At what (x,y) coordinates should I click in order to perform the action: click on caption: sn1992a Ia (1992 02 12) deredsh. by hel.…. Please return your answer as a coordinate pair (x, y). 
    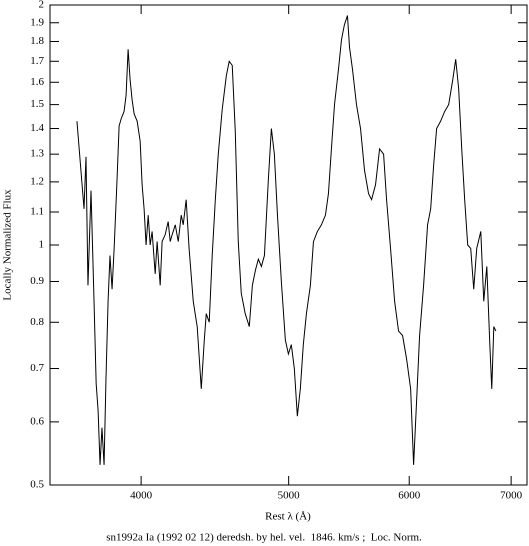
    Looking at the image, I should click on (264, 538).